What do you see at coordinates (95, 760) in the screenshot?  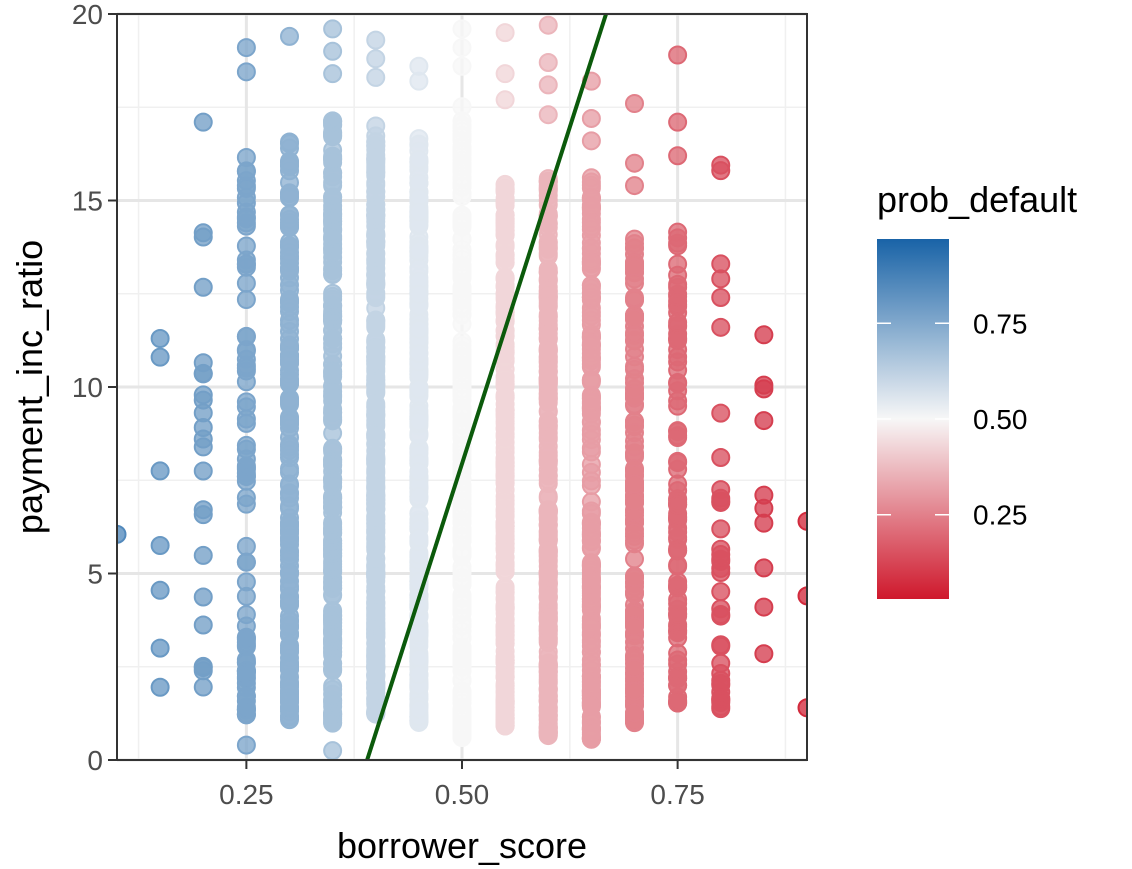 I see `y-tick-label: 0` at bounding box center [95, 760].